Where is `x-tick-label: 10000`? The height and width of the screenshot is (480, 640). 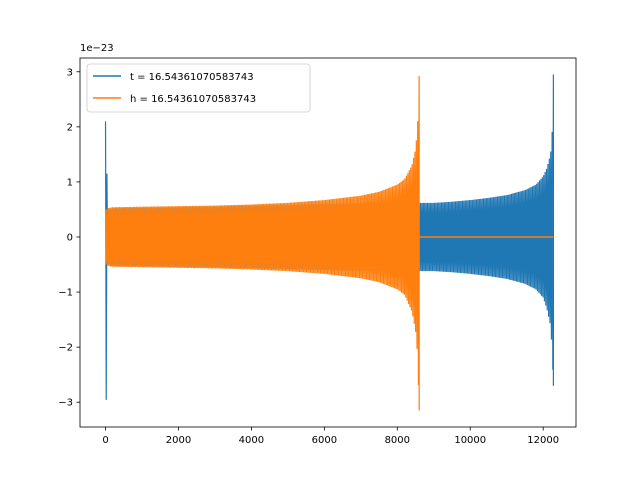
x-tick-label: 10000 is located at coordinates (470, 440).